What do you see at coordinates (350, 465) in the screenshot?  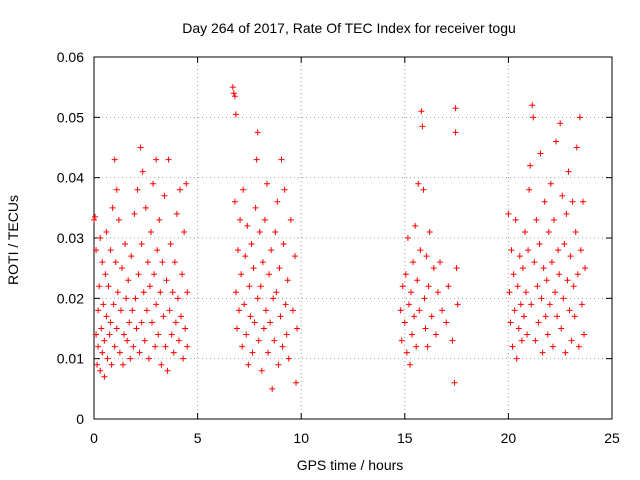 I see `x-axis-label: GPS time / hours` at bounding box center [350, 465].